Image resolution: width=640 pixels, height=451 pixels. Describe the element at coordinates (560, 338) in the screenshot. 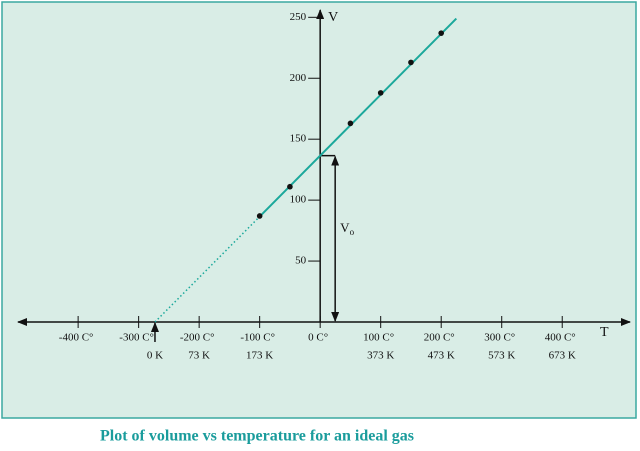

I see `x-tick-label: 400 C°` at that location.